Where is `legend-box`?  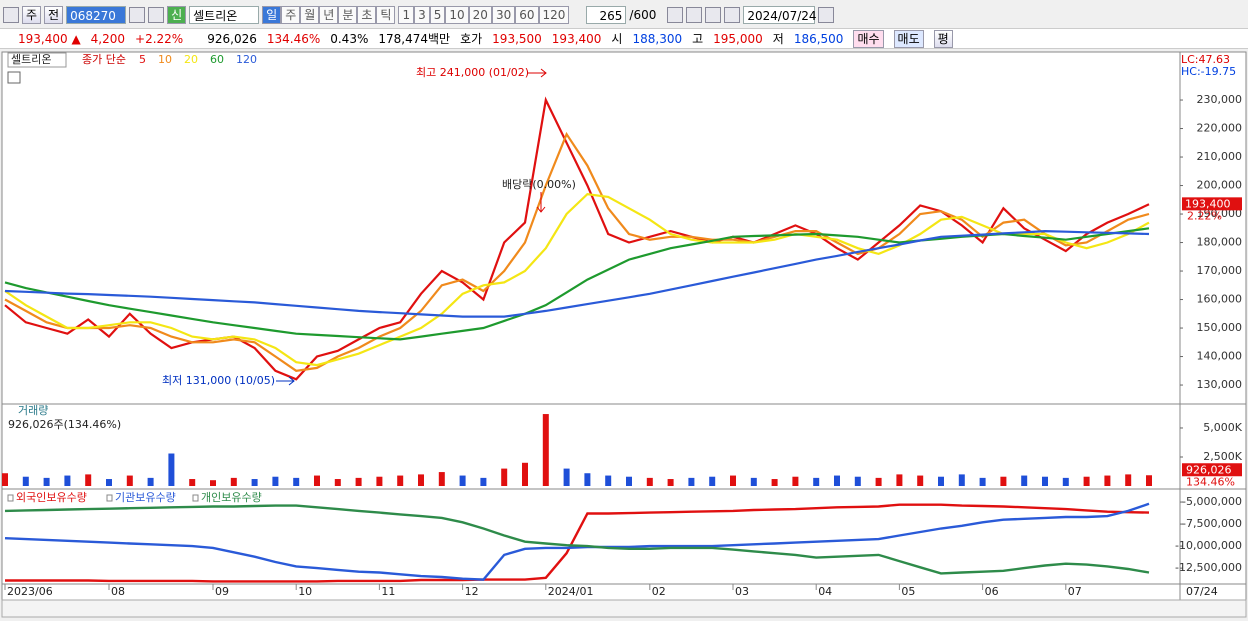 legend-box is located at coordinates (37, 60).